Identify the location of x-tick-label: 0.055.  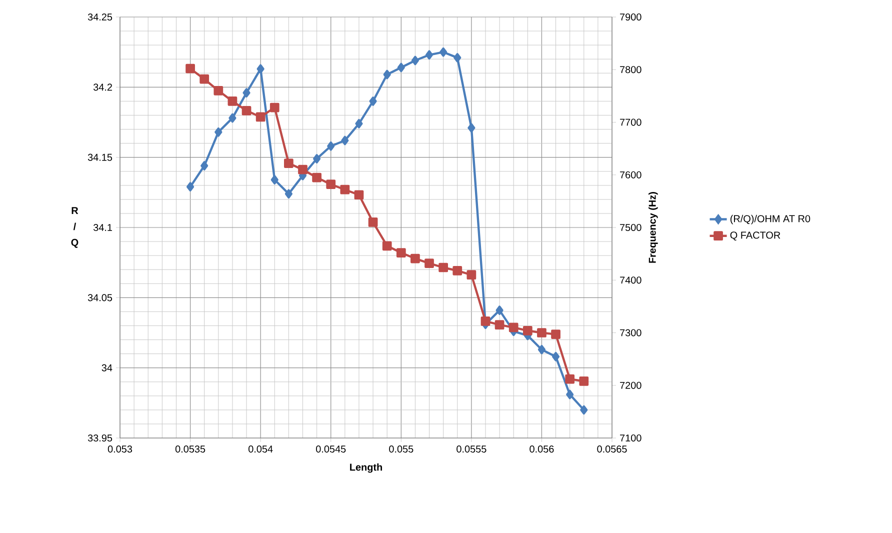
(401, 449).